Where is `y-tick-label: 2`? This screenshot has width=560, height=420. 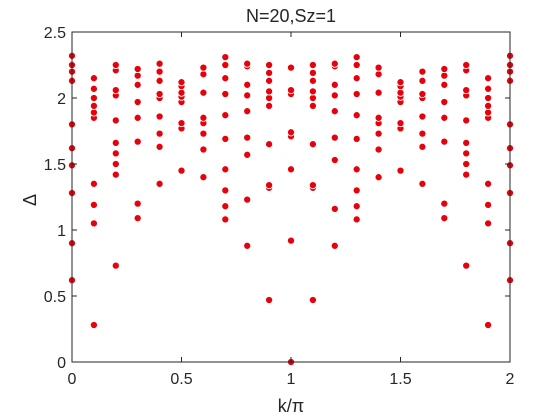
y-tick-label: 2 is located at coordinates (61, 99).